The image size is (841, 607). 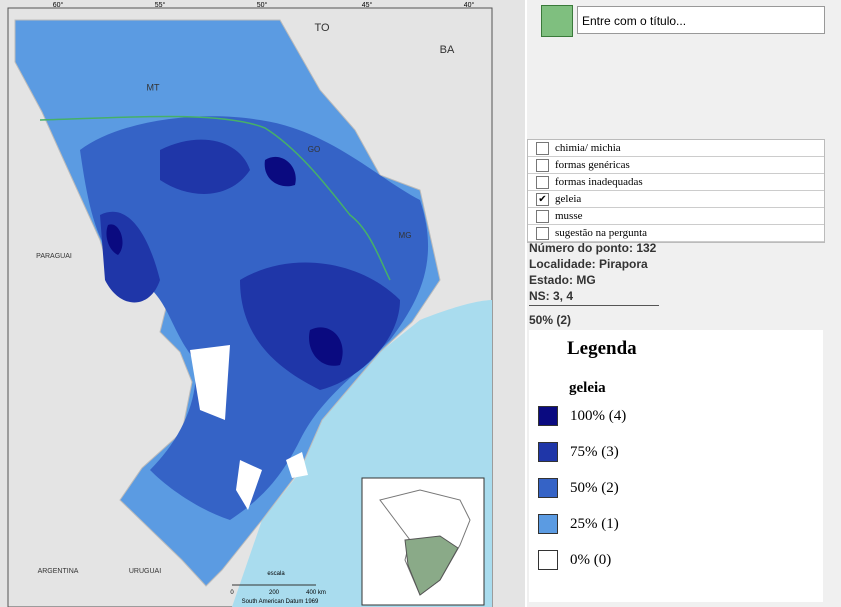 I want to click on scale-tick: 0, so click(x=232, y=593).